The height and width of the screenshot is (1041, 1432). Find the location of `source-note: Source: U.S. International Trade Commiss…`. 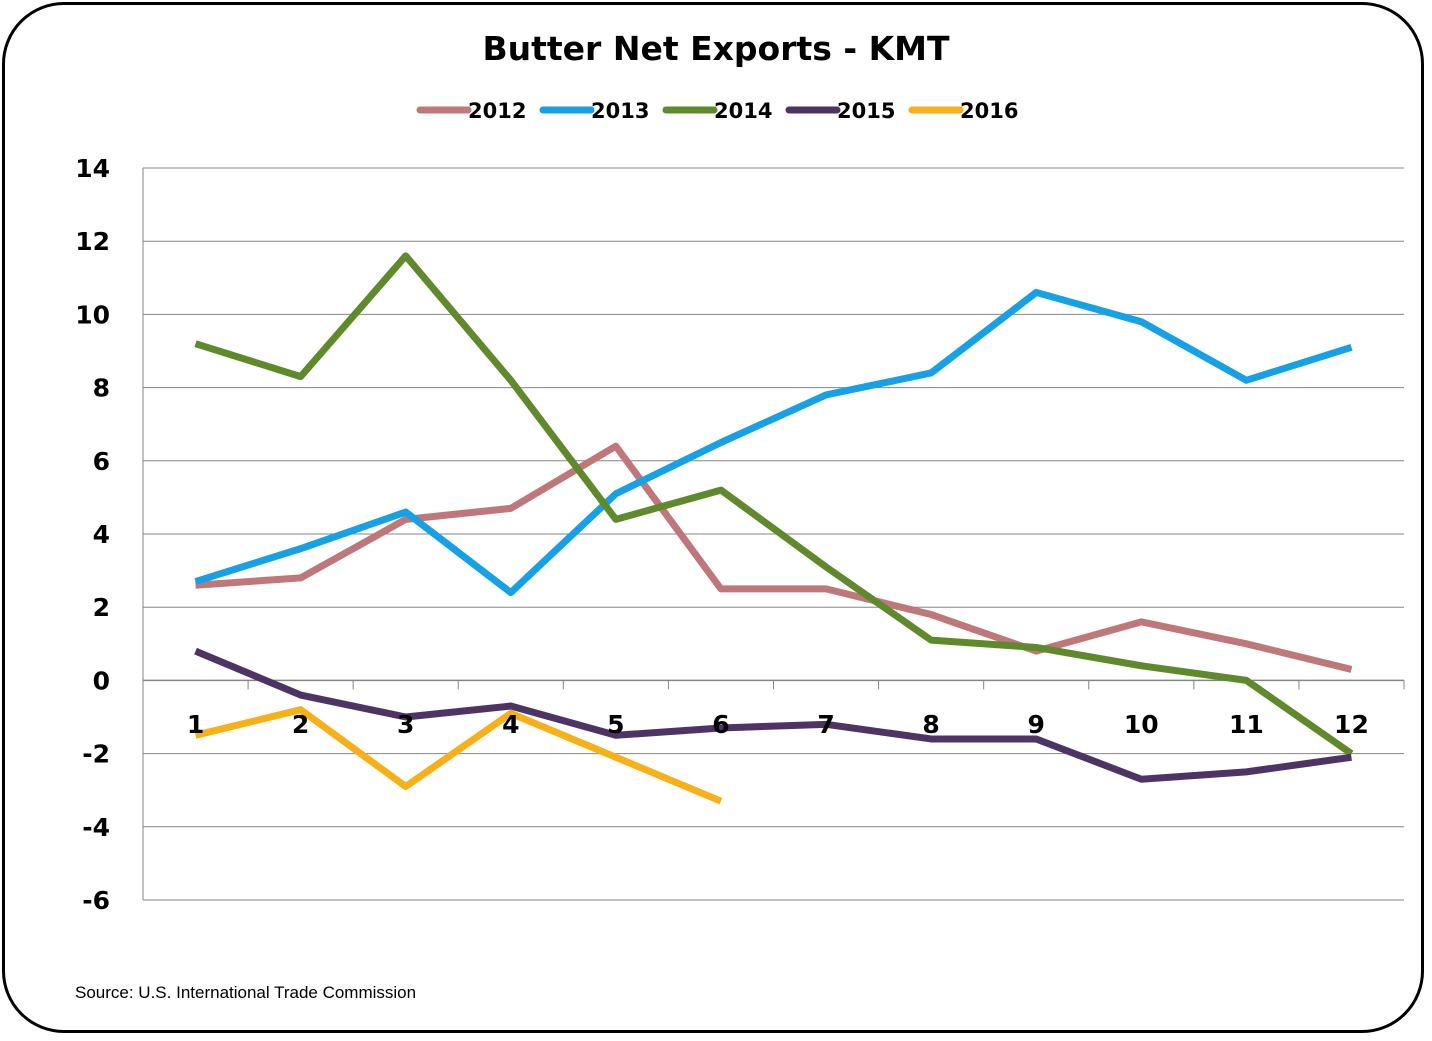

source-note: Source: U.S. International Trade Commiss… is located at coordinates (245, 992).